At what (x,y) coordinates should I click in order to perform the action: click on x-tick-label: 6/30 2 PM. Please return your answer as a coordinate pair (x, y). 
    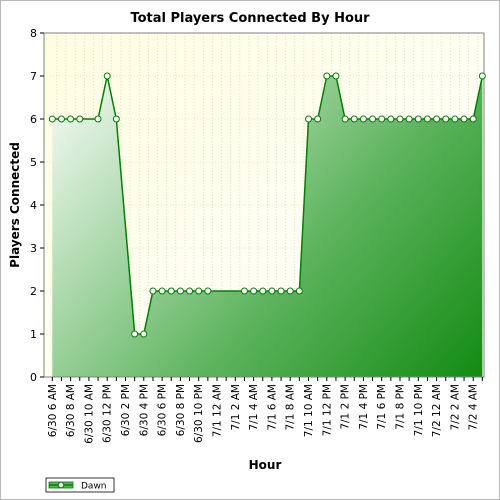
    Looking at the image, I should click on (126, 410).